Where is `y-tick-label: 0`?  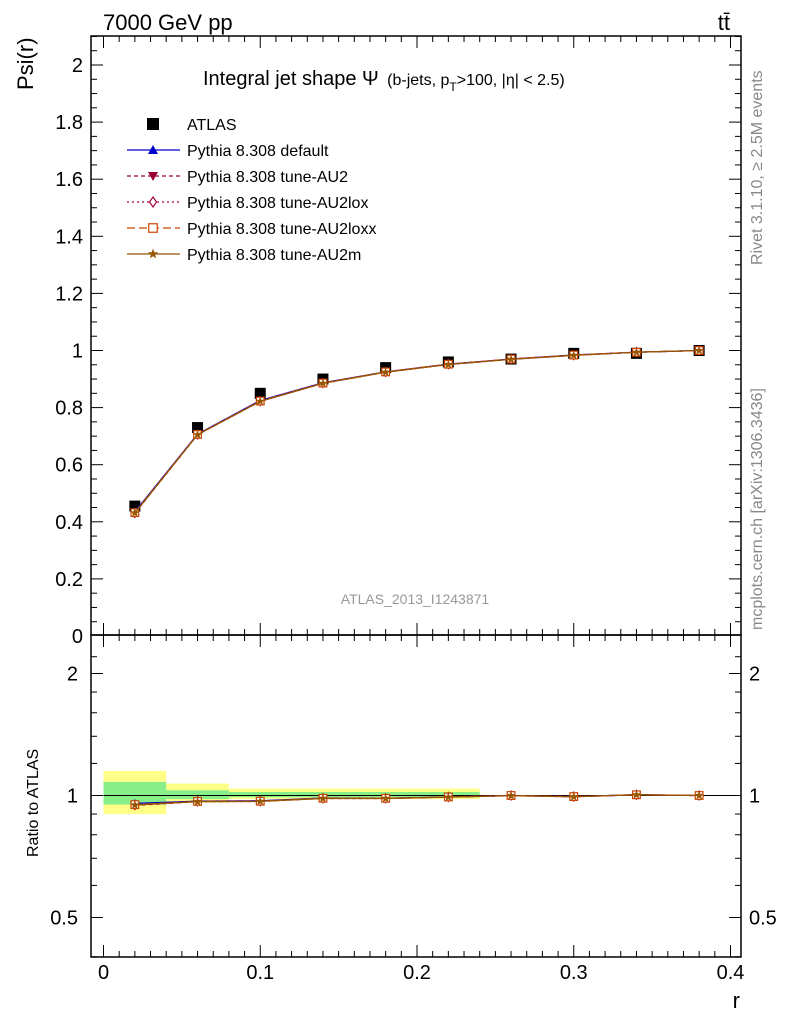
y-tick-label: 0 is located at coordinates (77, 637).